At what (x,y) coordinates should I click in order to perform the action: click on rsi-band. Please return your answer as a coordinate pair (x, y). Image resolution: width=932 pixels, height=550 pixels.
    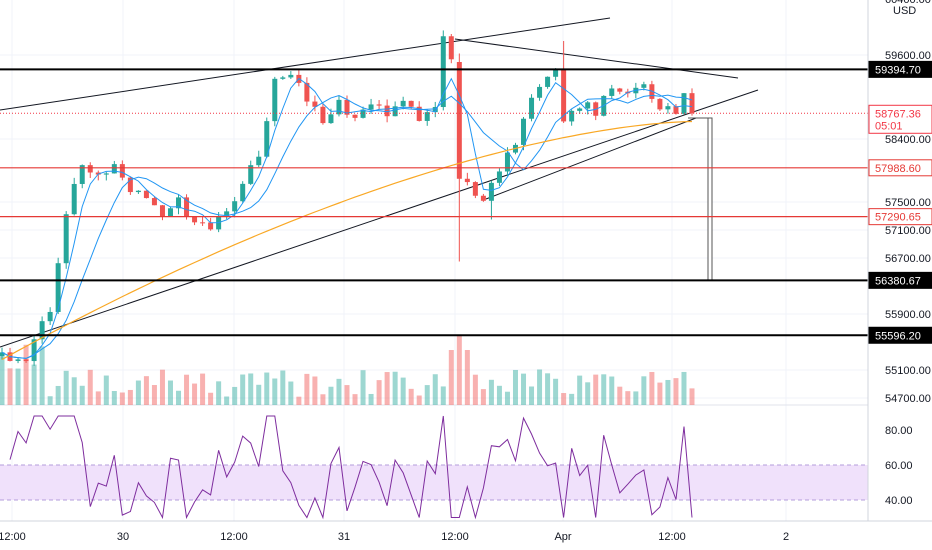
    Looking at the image, I should click on (434, 482).